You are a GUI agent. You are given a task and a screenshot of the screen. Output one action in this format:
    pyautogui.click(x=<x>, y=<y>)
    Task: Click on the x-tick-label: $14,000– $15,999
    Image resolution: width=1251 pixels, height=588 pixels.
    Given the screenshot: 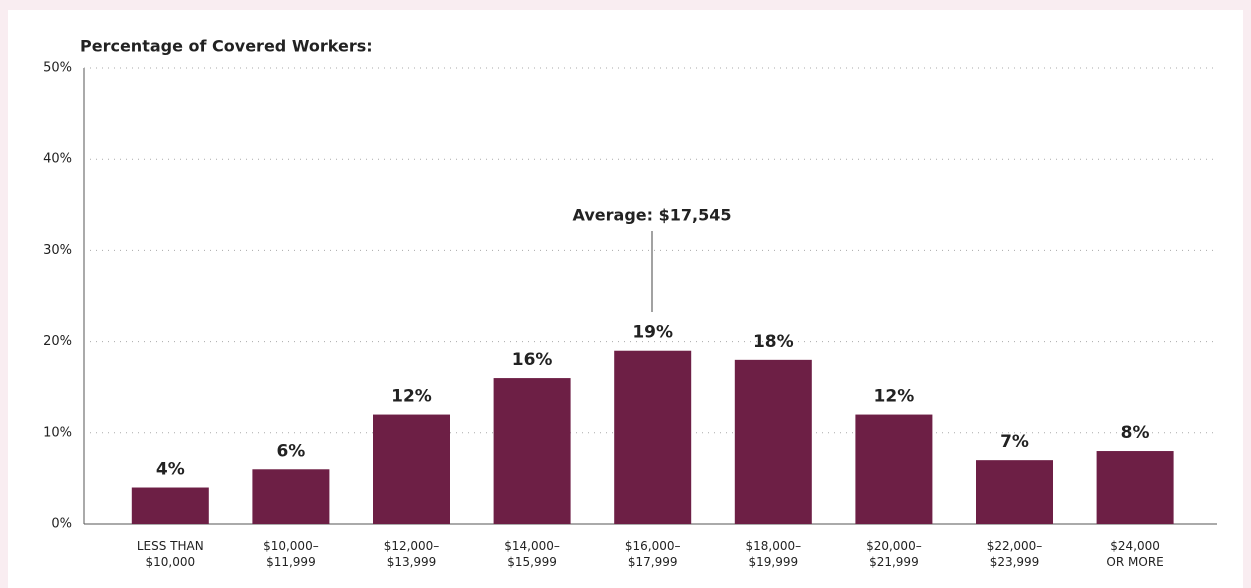 What is the action you would take?
    pyautogui.click(x=532, y=554)
    